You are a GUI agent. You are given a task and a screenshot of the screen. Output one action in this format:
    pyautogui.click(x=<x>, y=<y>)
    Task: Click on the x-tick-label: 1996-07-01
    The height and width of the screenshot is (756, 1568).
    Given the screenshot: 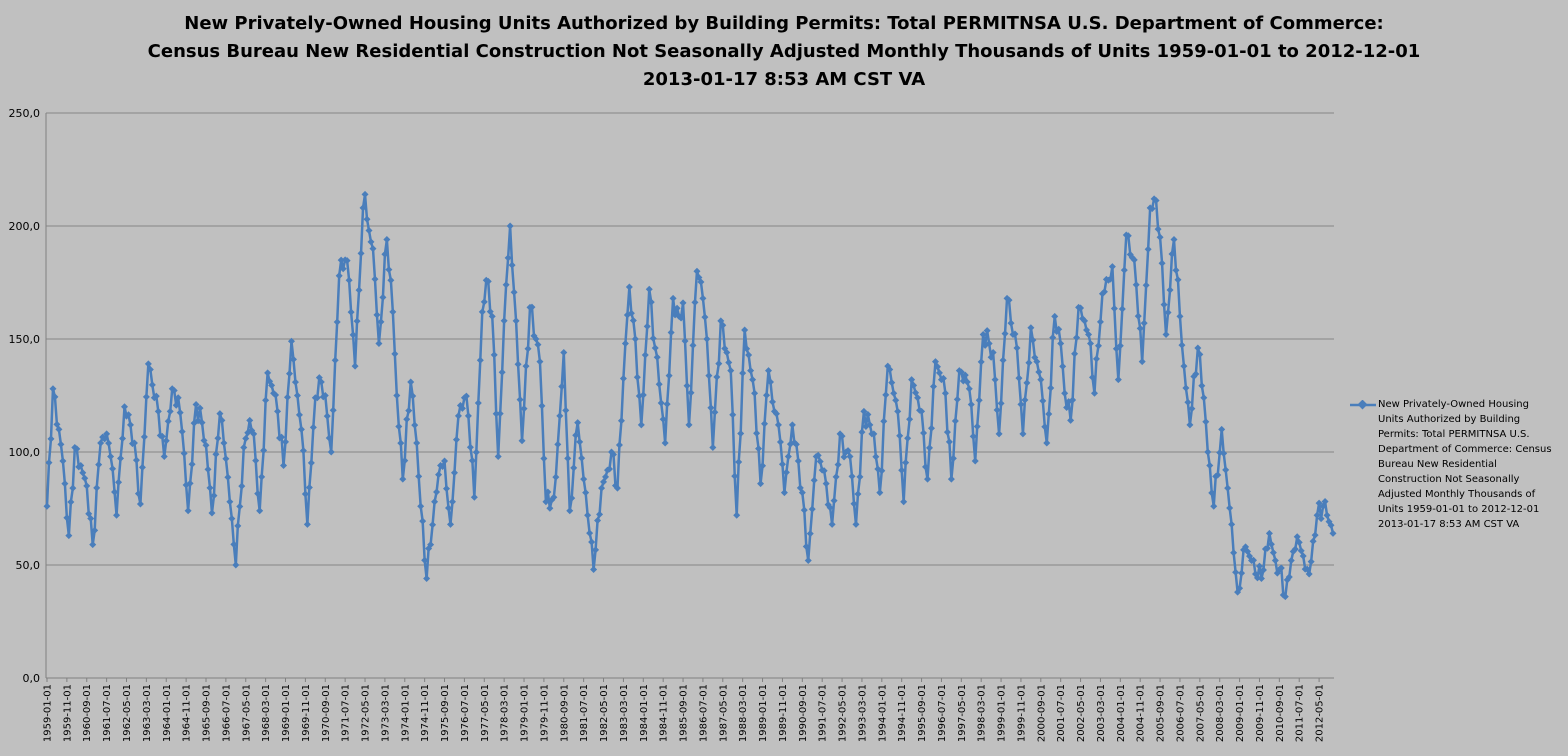 What is the action you would take?
    pyautogui.click(x=942, y=713)
    